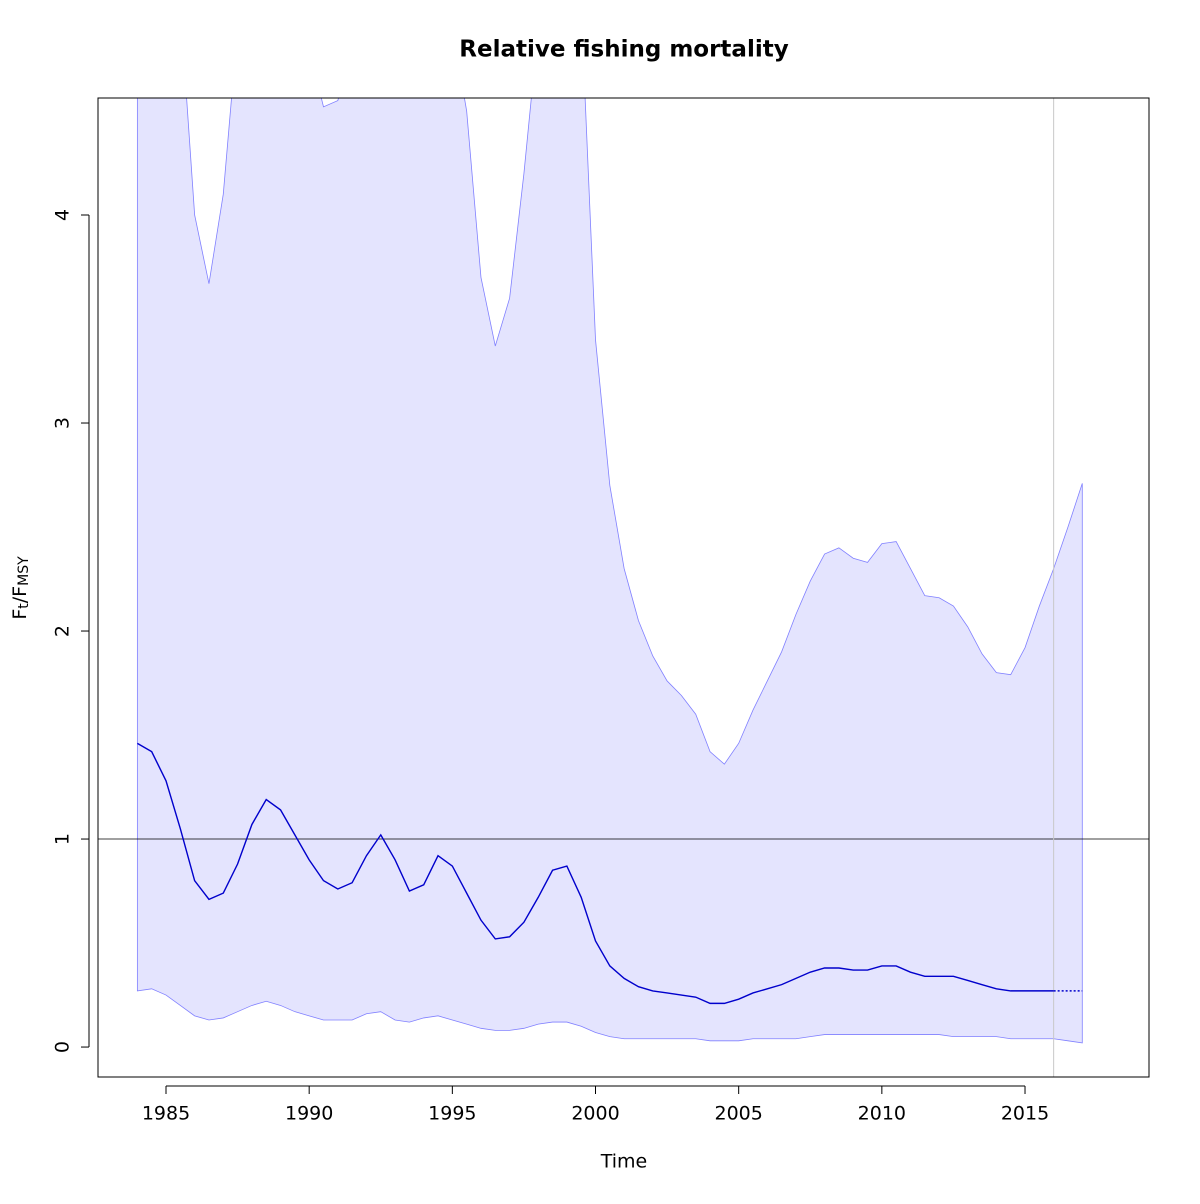  Describe the element at coordinates (20, 594) in the screenshot. I see `y-label-part: /F` at that location.